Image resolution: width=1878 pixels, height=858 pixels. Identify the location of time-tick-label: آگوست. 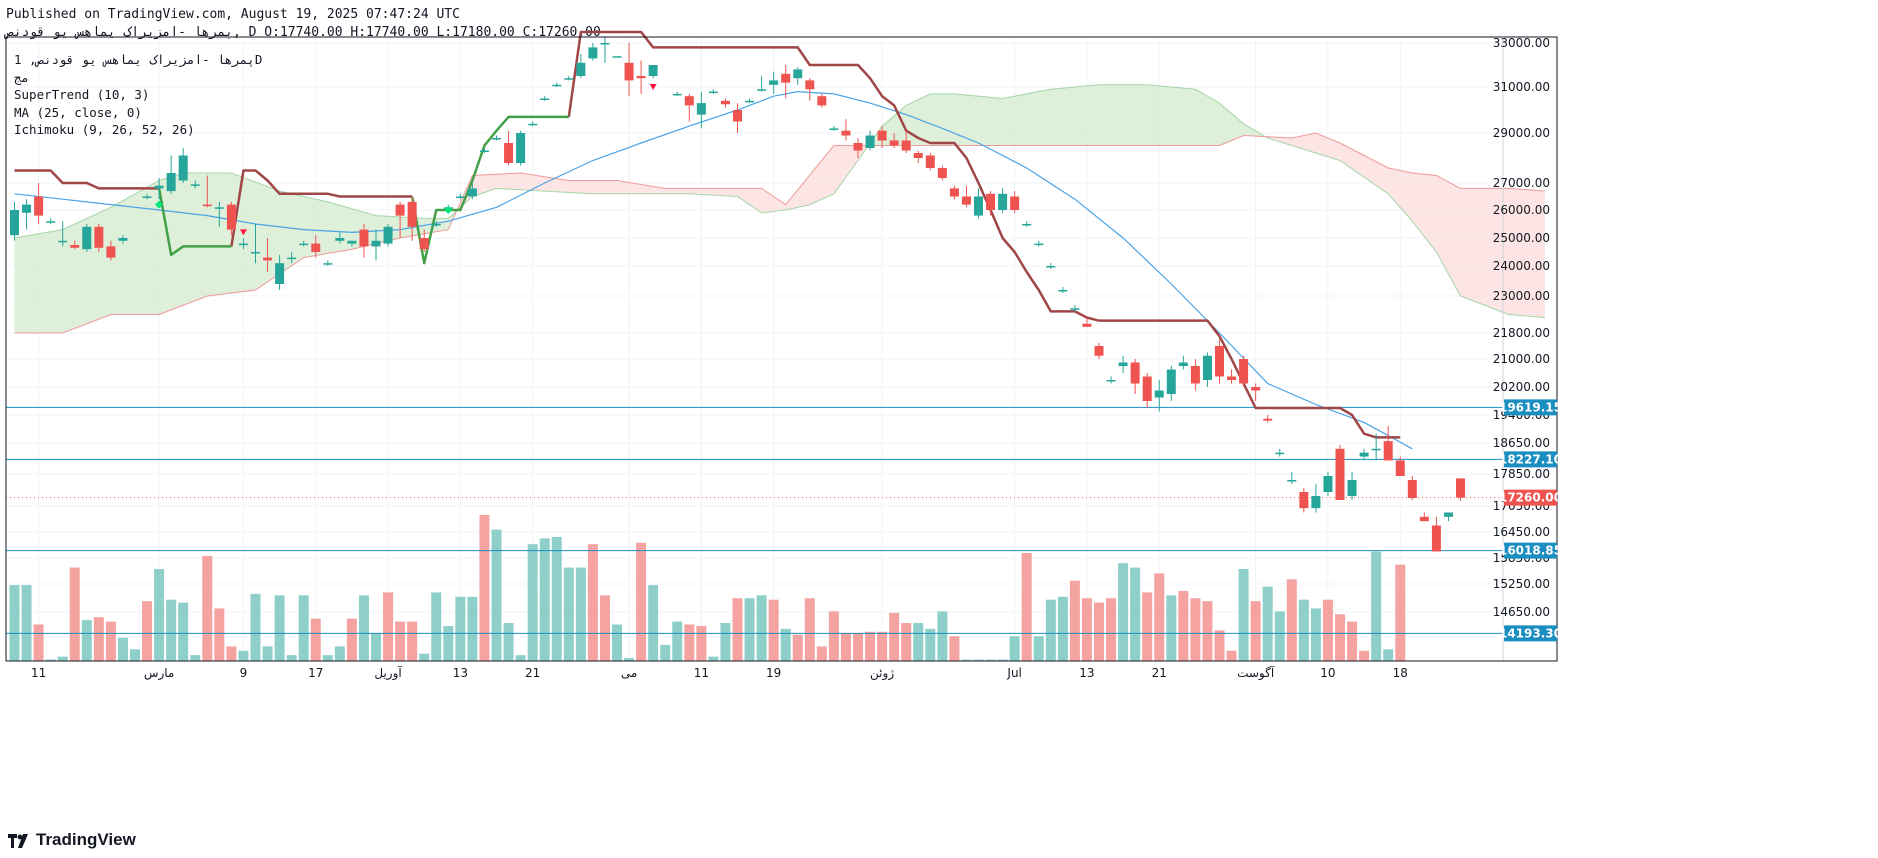
(1256, 673).